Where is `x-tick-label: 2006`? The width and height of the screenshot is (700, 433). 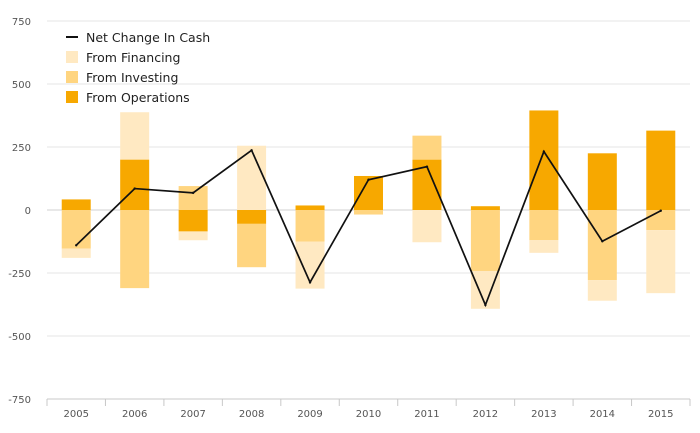
x-tick-label: 2006 is located at coordinates (134, 414).